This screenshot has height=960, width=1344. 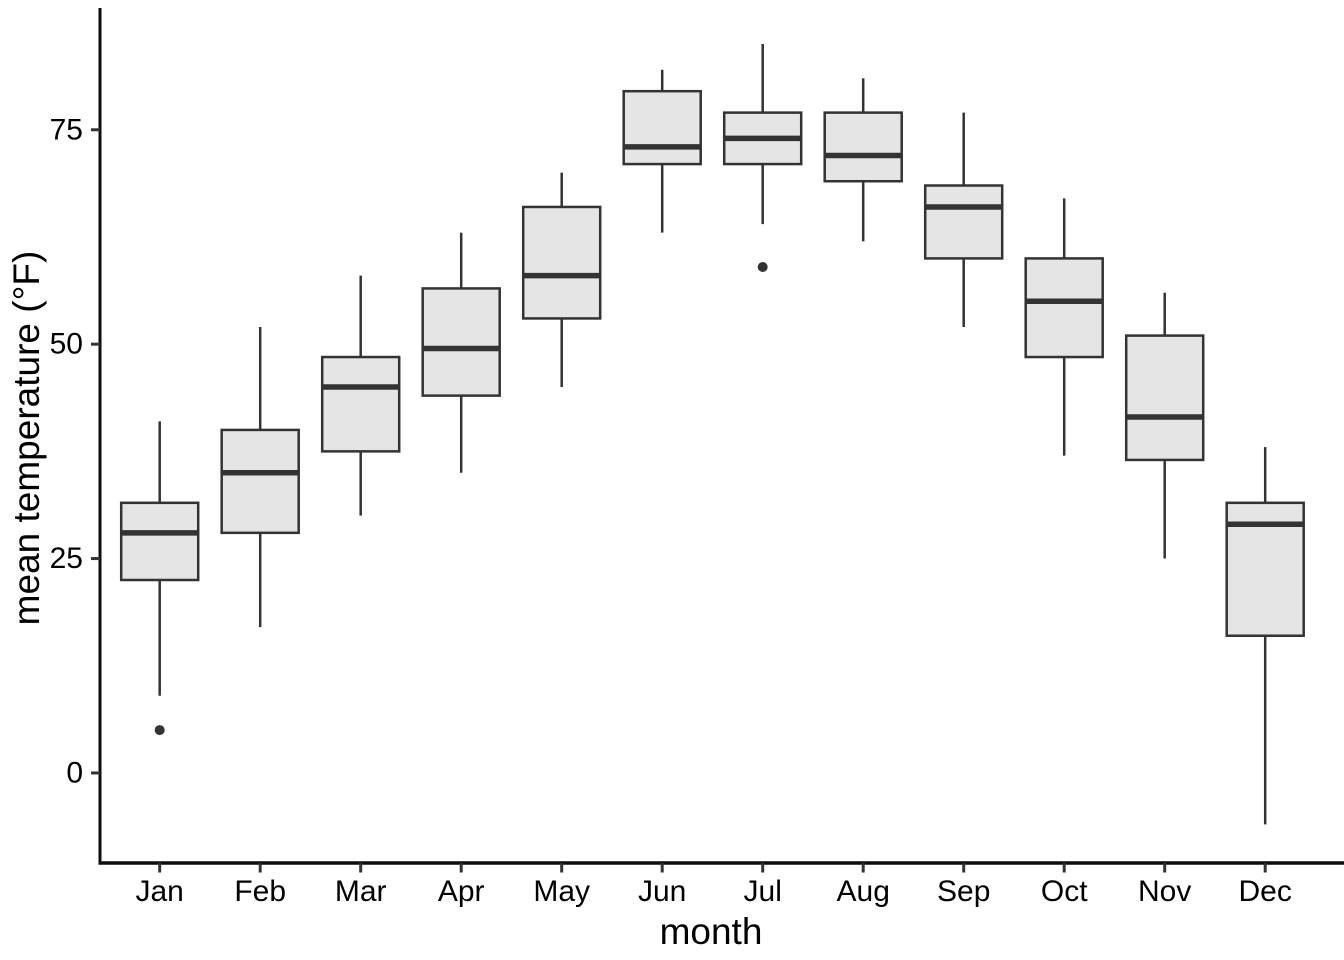 What do you see at coordinates (159, 541) in the screenshot?
I see `box-Jan` at bounding box center [159, 541].